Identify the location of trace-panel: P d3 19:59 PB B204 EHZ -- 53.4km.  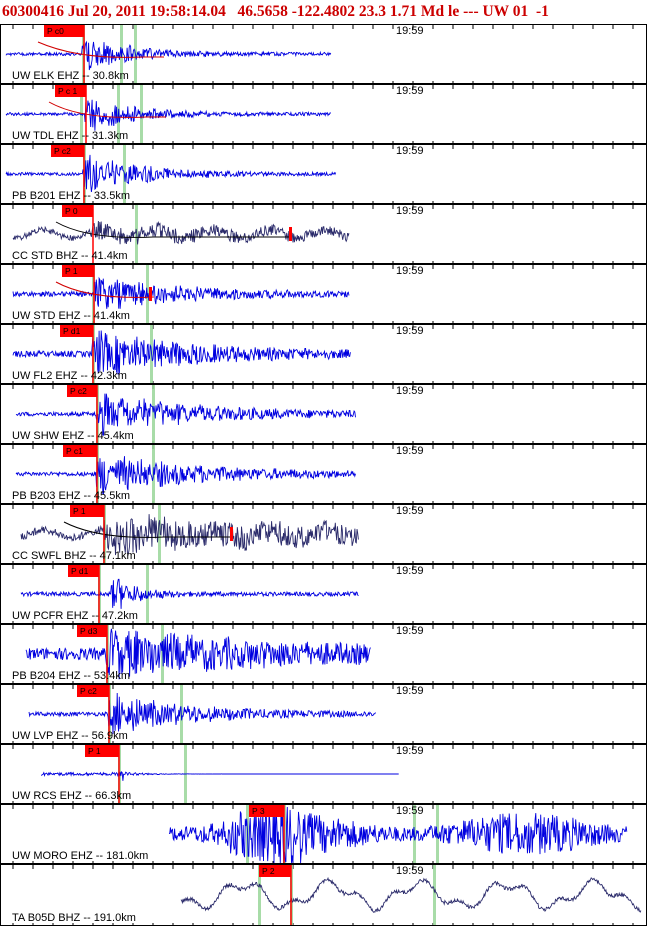
(323, 654).